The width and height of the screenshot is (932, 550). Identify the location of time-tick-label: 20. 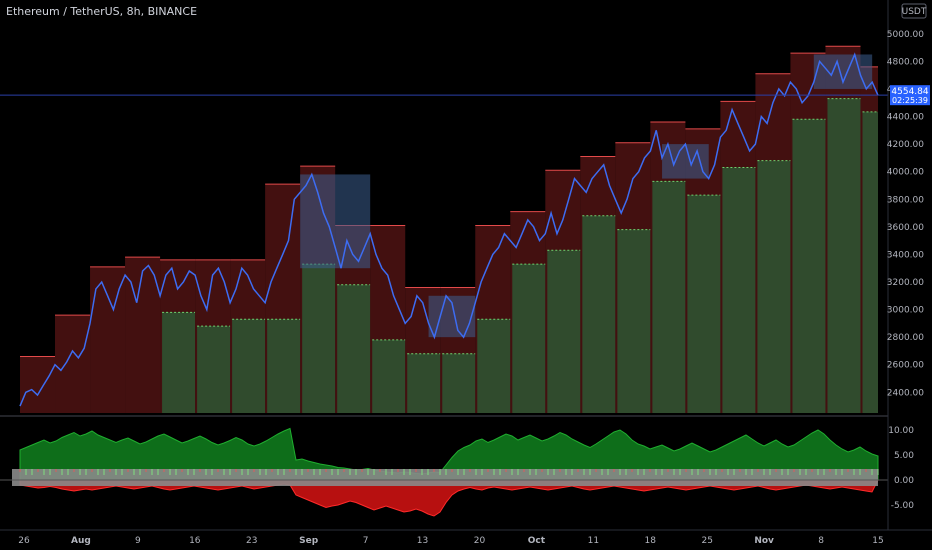
(480, 541).